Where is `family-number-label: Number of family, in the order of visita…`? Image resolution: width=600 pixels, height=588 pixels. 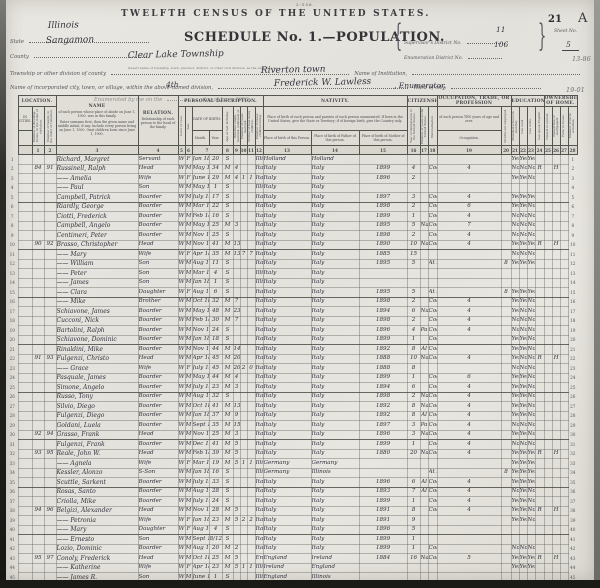
family-number-label: Number of family, in the order of visita… is located at coordinates (49, 126).